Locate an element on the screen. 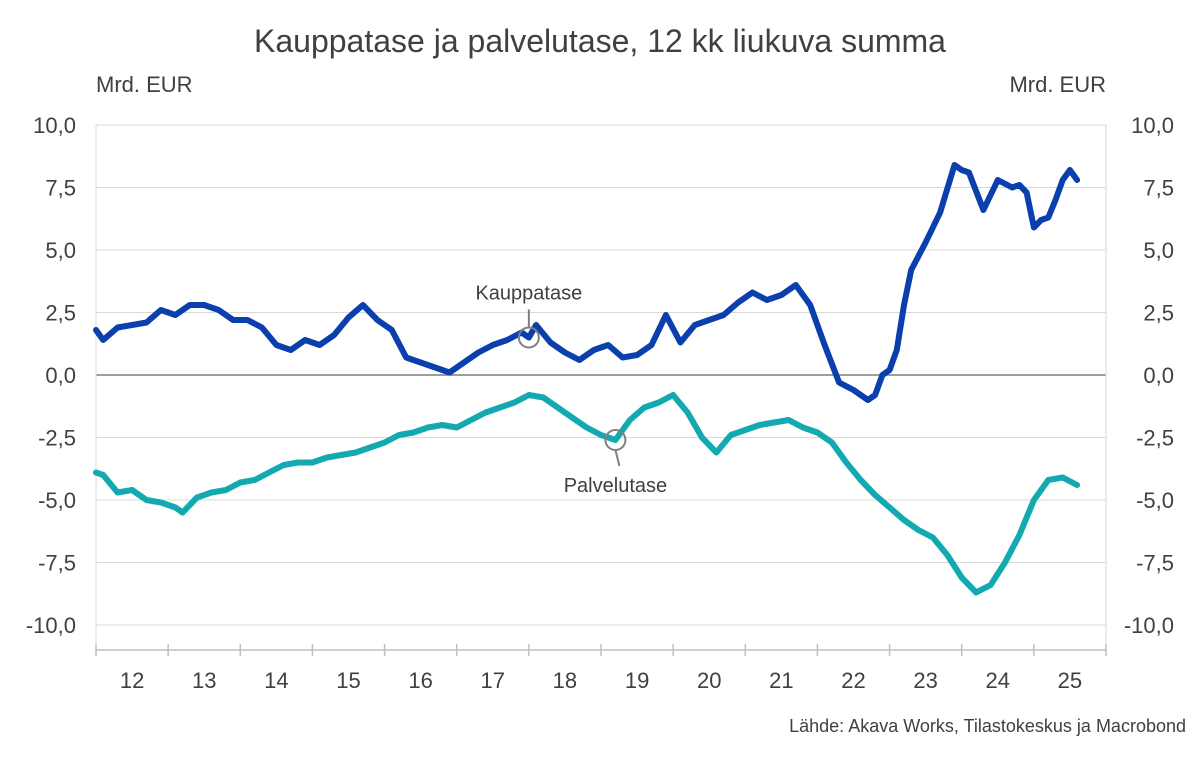  y-tick-label-left: -7,5 is located at coordinates (57, 563).